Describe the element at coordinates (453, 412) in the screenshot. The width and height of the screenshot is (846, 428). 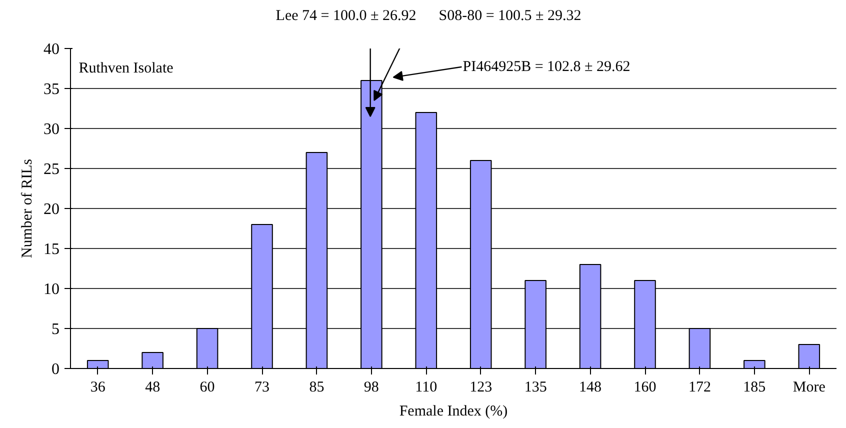
I see `x-axis-title: Female Index (%)` at that location.